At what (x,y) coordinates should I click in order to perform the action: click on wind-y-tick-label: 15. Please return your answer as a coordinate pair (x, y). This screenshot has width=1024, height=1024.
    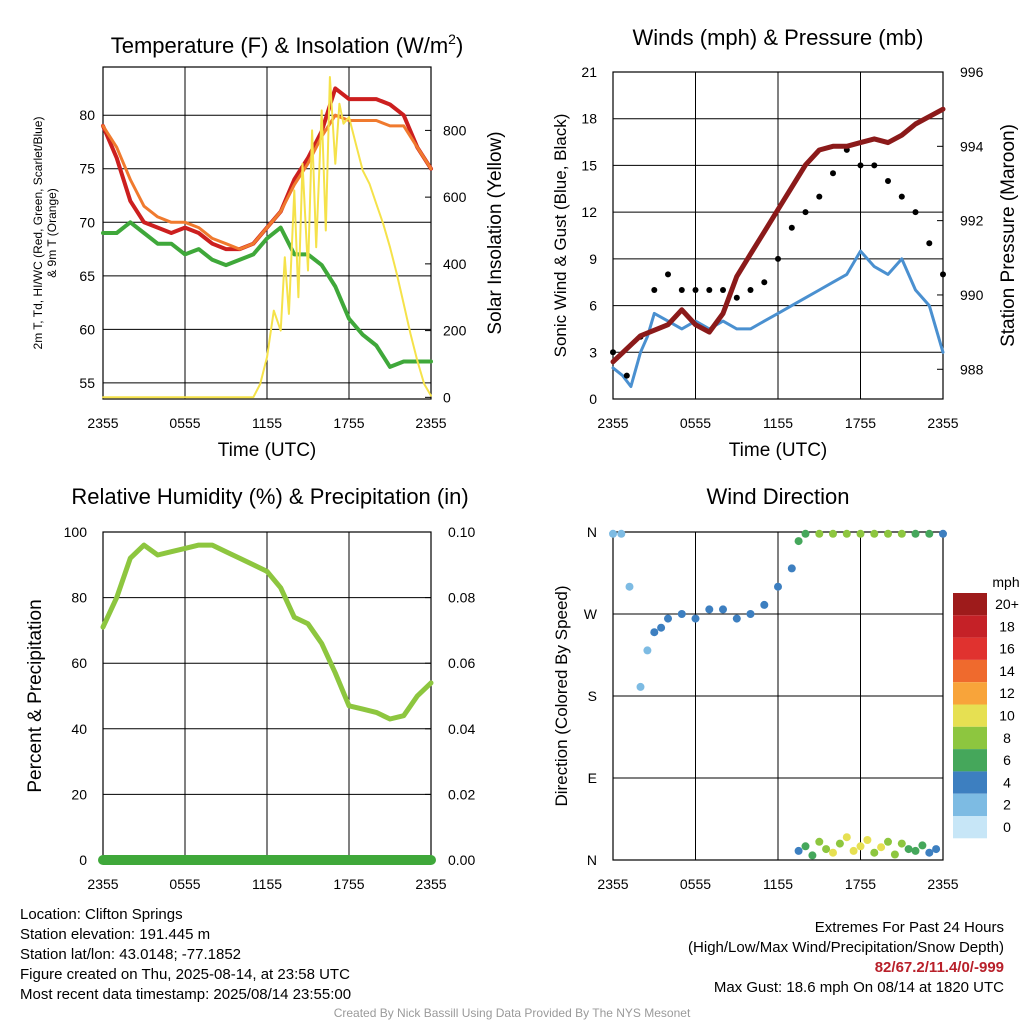
    Looking at the image, I should click on (589, 165).